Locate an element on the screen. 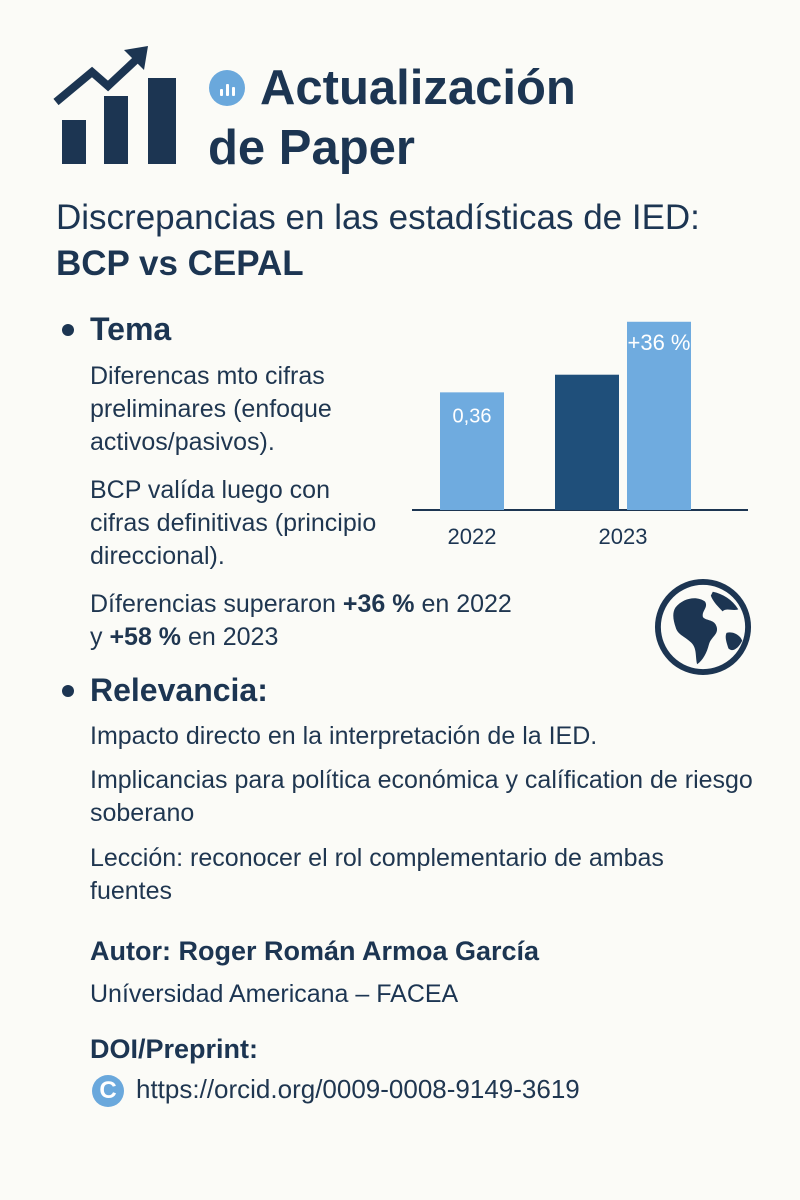 The height and width of the screenshot is (1200, 800). x-tick-label-2022: 2022 is located at coordinates (472, 536).